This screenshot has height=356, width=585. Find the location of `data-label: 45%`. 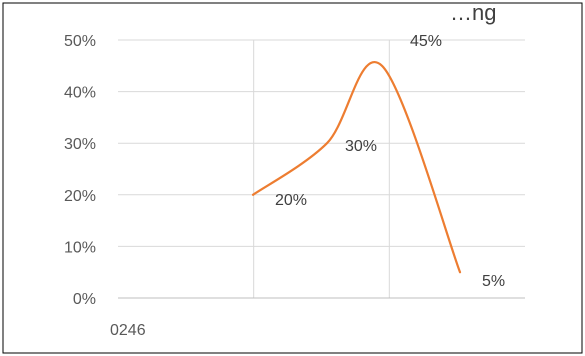

data-label: 45% is located at coordinates (426, 41).